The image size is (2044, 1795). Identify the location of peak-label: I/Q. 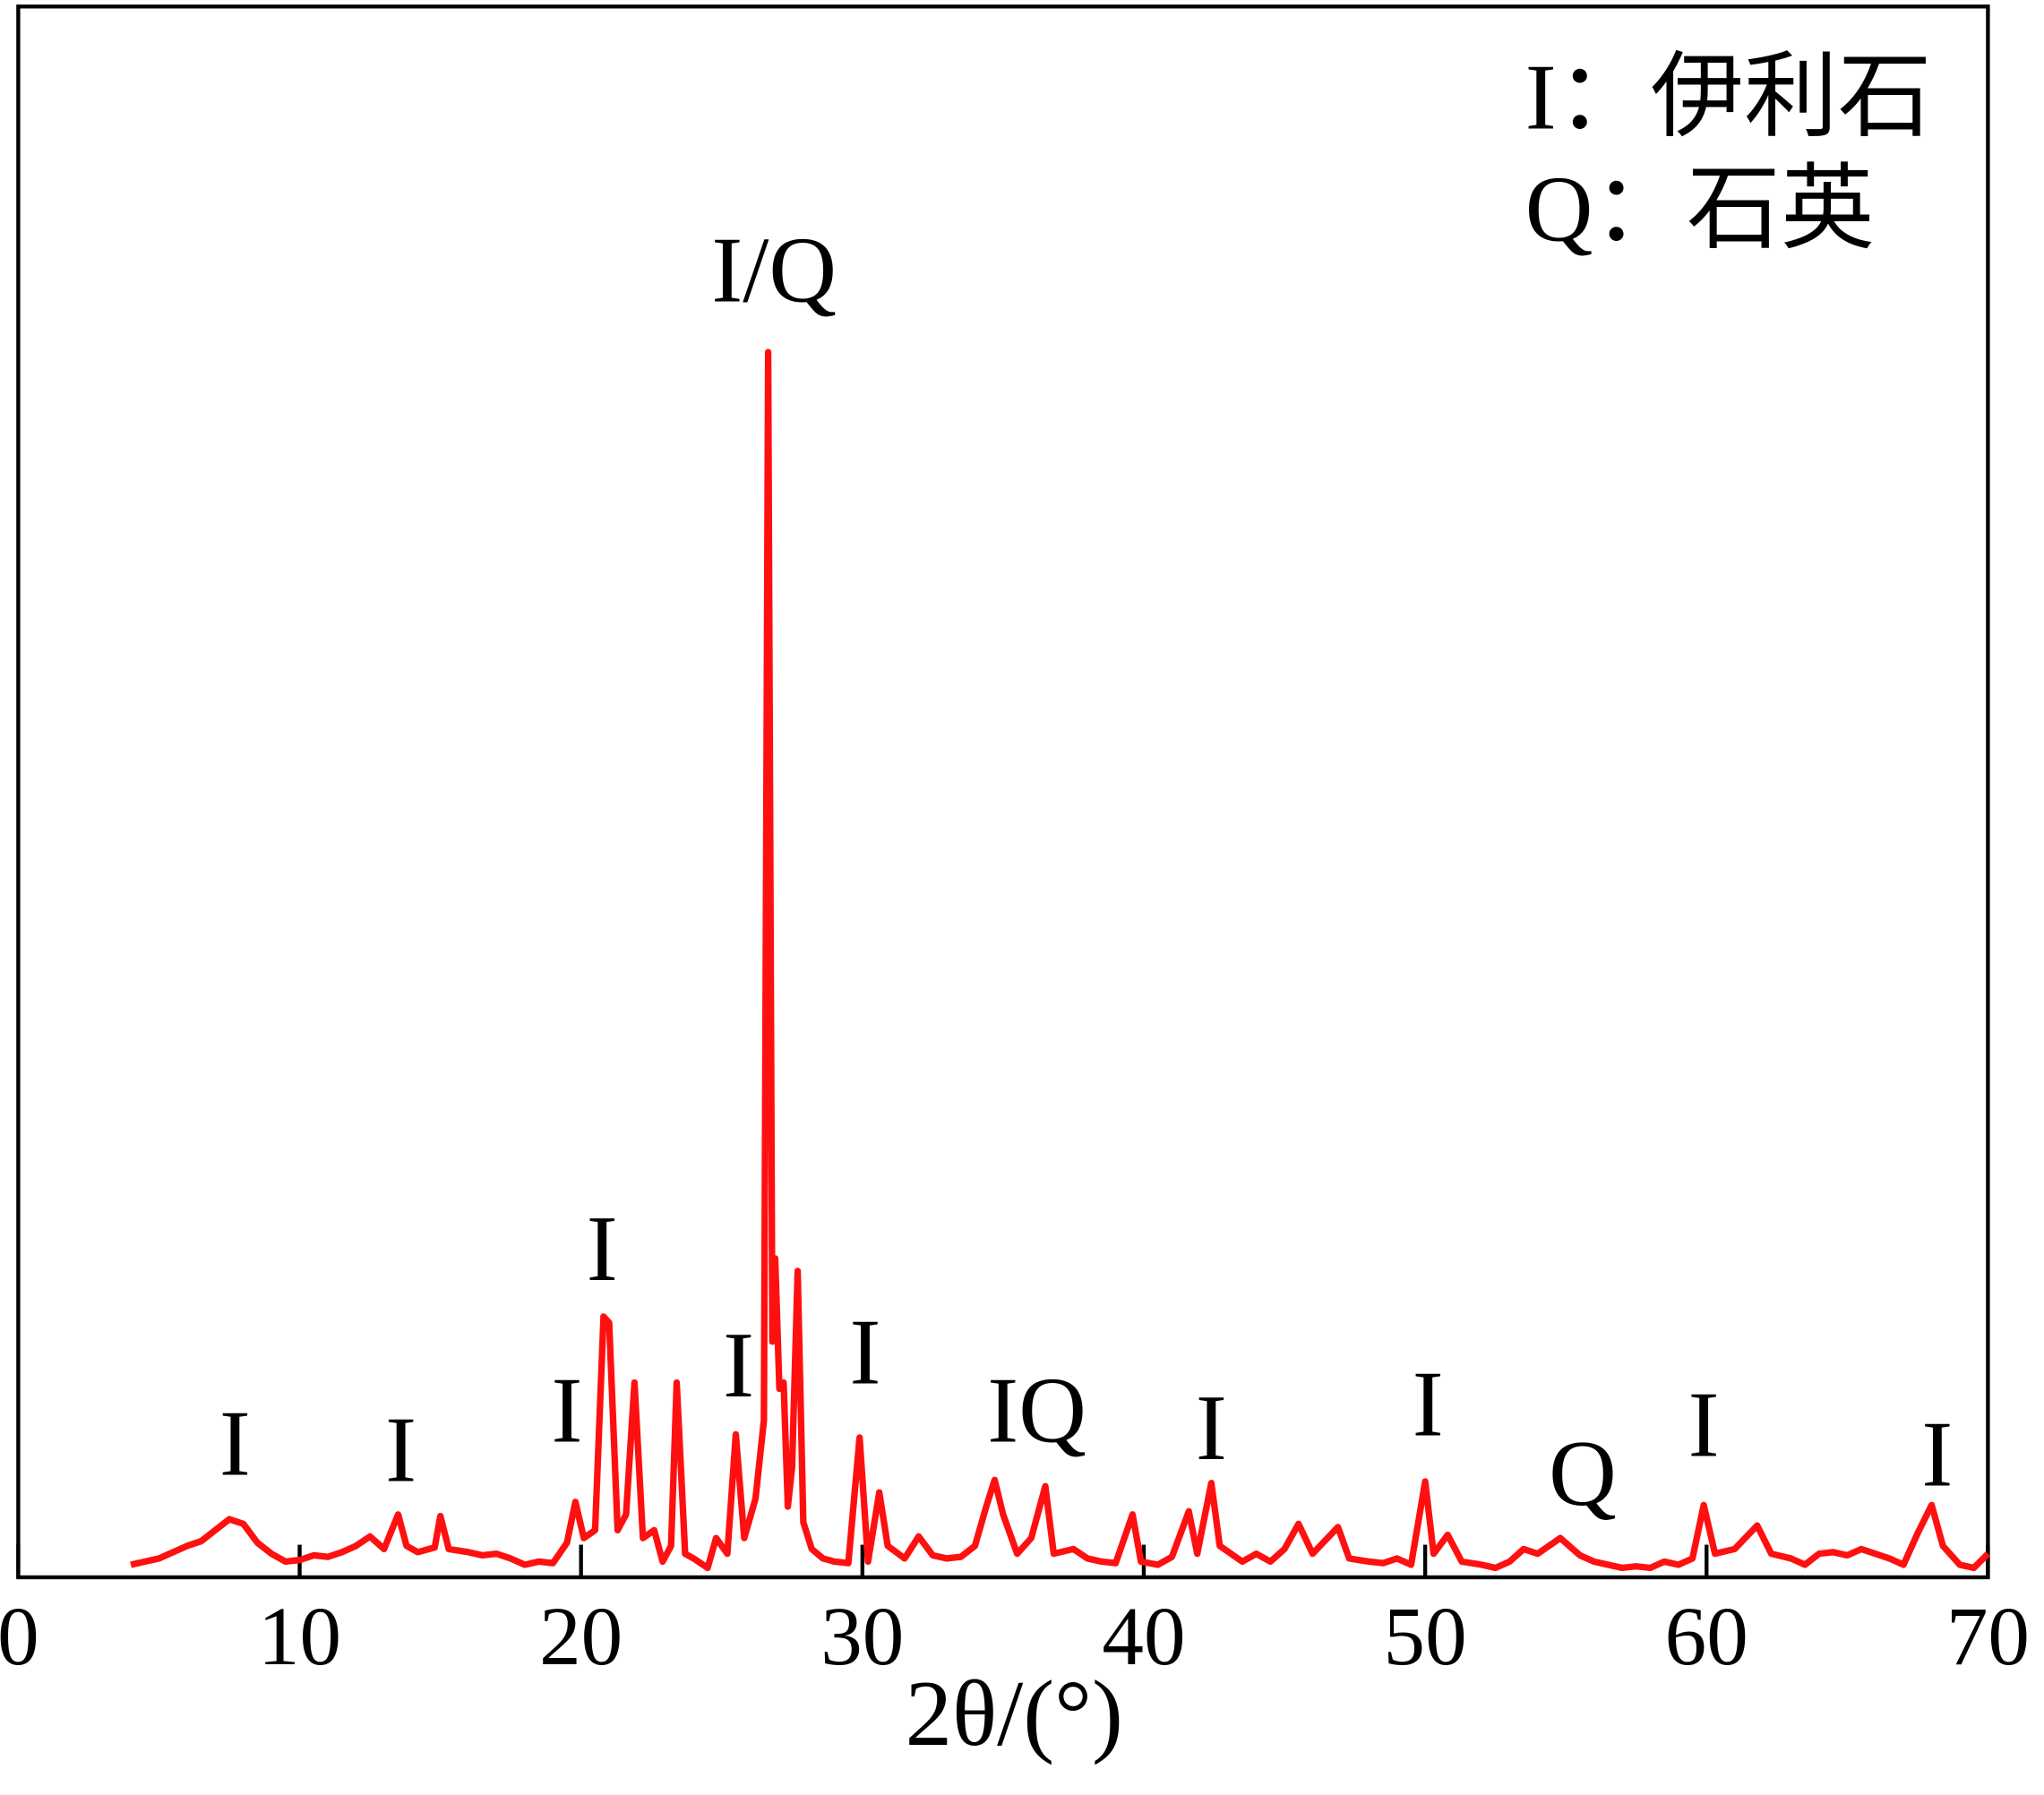
(774, 270).